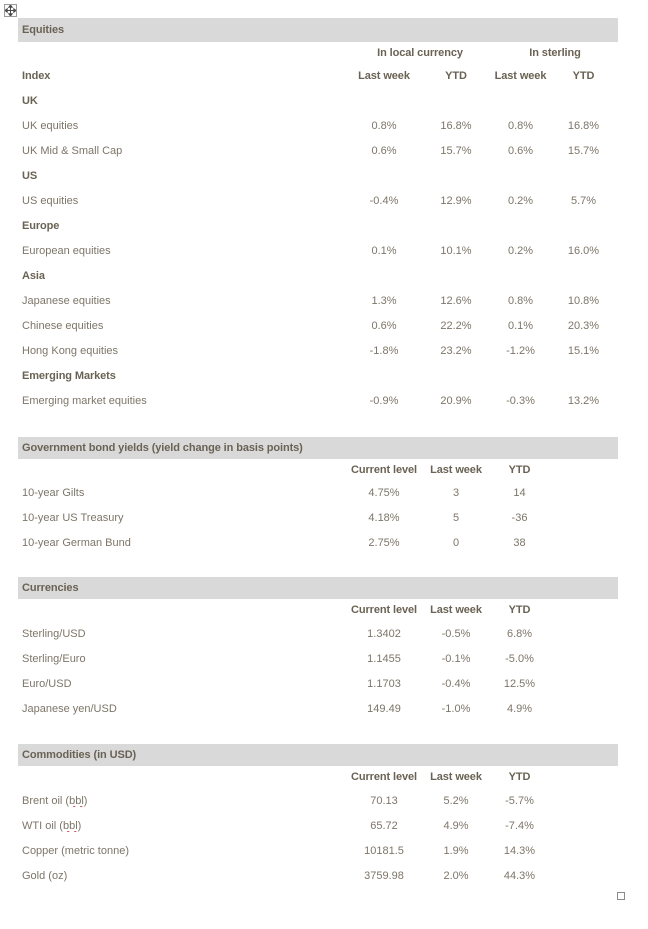  I want to click on table-row: Chinese equities 0.6% 22.2% 0.1% 20.3%, so click(318, 325).